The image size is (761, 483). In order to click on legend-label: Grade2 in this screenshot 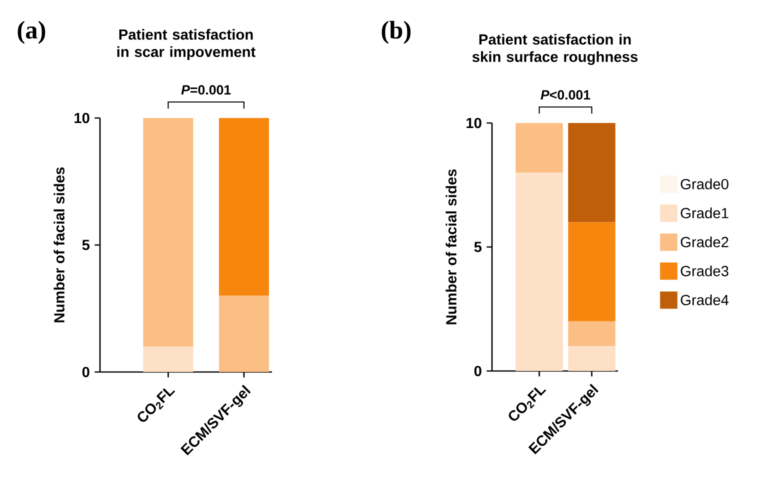, I will do `click(704, 242)`.